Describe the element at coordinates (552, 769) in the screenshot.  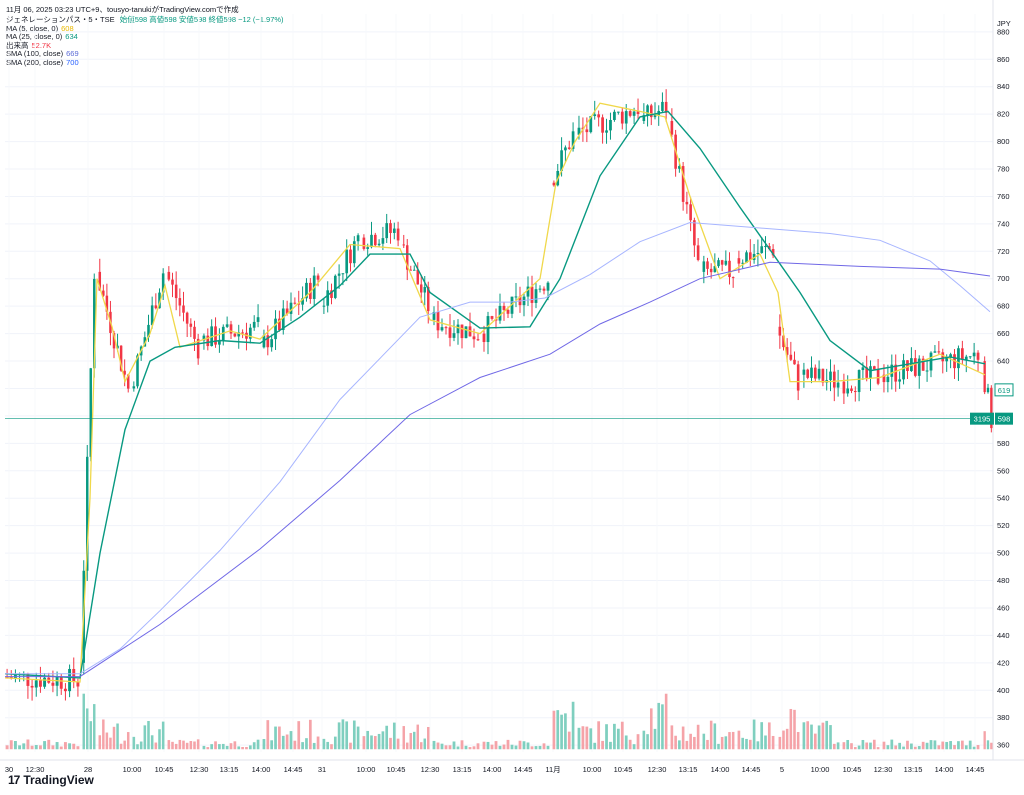
I see `x-tick-label: 11月` at that location.